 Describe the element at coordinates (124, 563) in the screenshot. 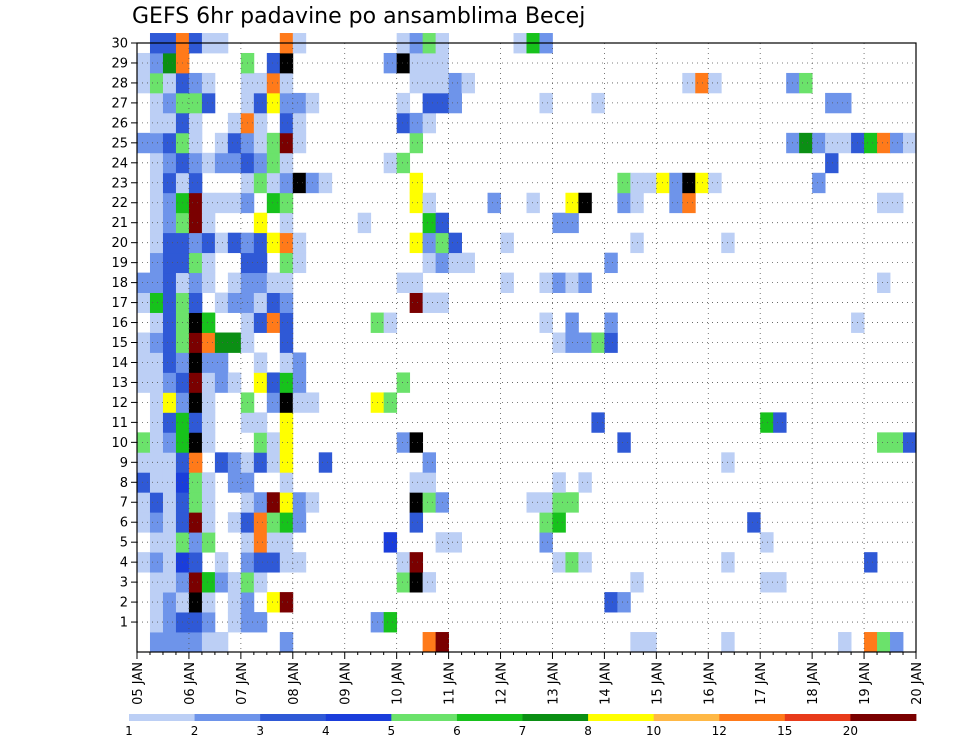

I see `y-tick-label: 4` at that location.